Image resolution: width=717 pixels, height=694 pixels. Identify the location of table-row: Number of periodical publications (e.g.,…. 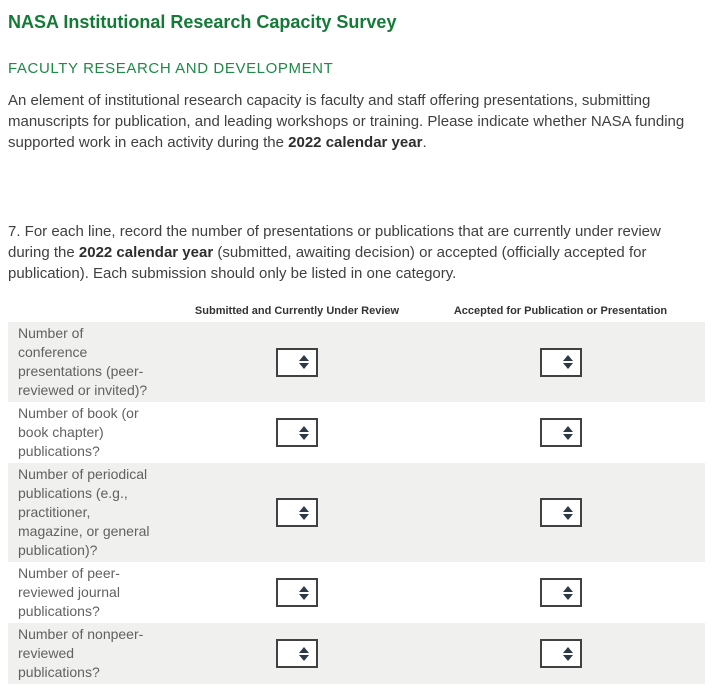
(356, 512).